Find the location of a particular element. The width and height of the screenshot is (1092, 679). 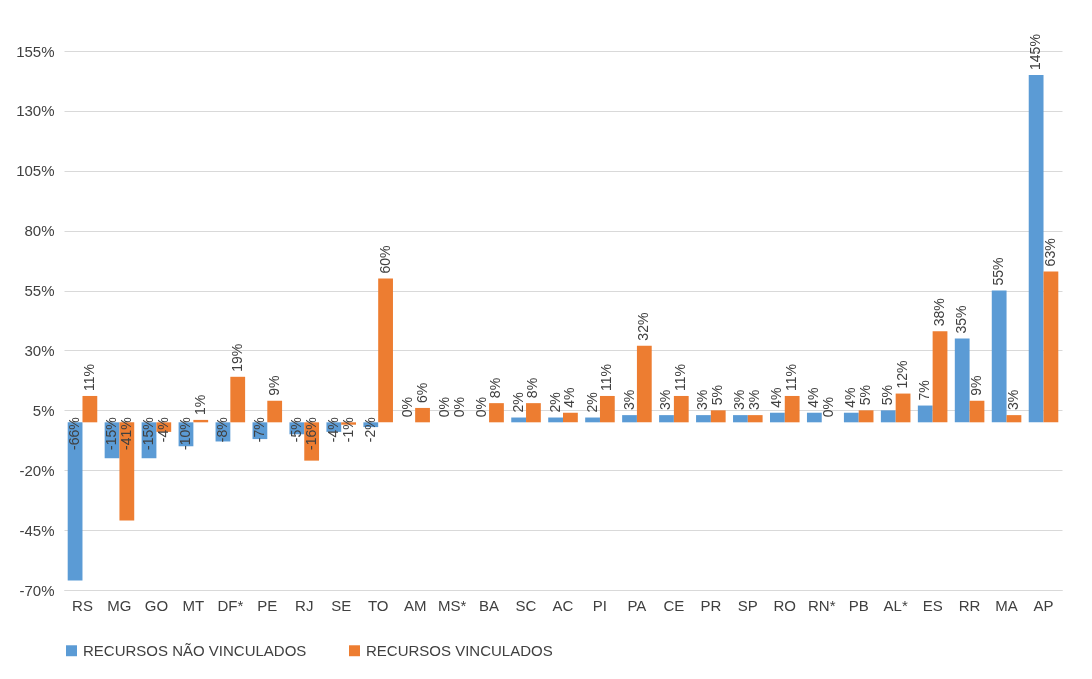

x-tick-label: DF* is located at coordinates (230, 605).